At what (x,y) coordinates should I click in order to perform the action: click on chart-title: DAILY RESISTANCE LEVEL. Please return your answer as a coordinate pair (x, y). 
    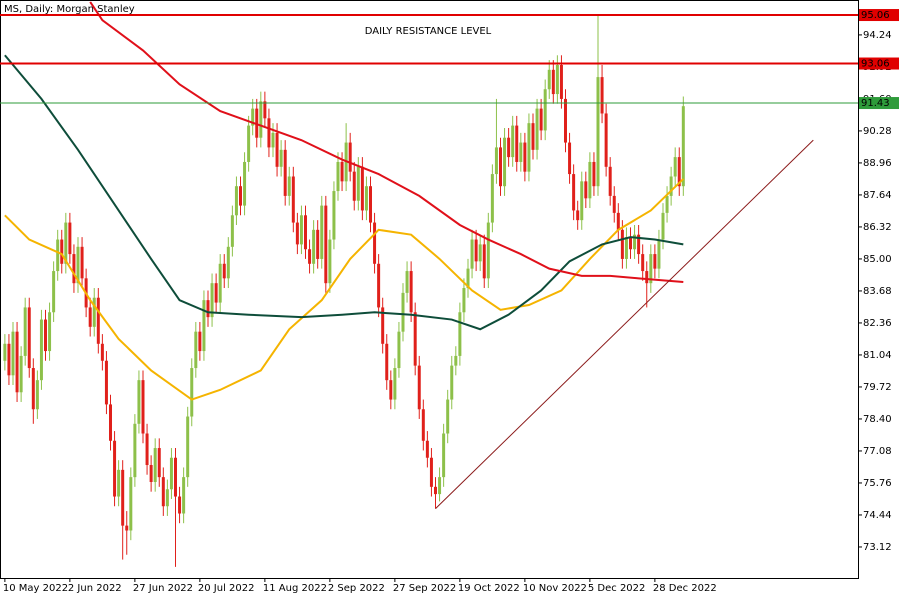
    Looking at the image, I should click on (428, 31).